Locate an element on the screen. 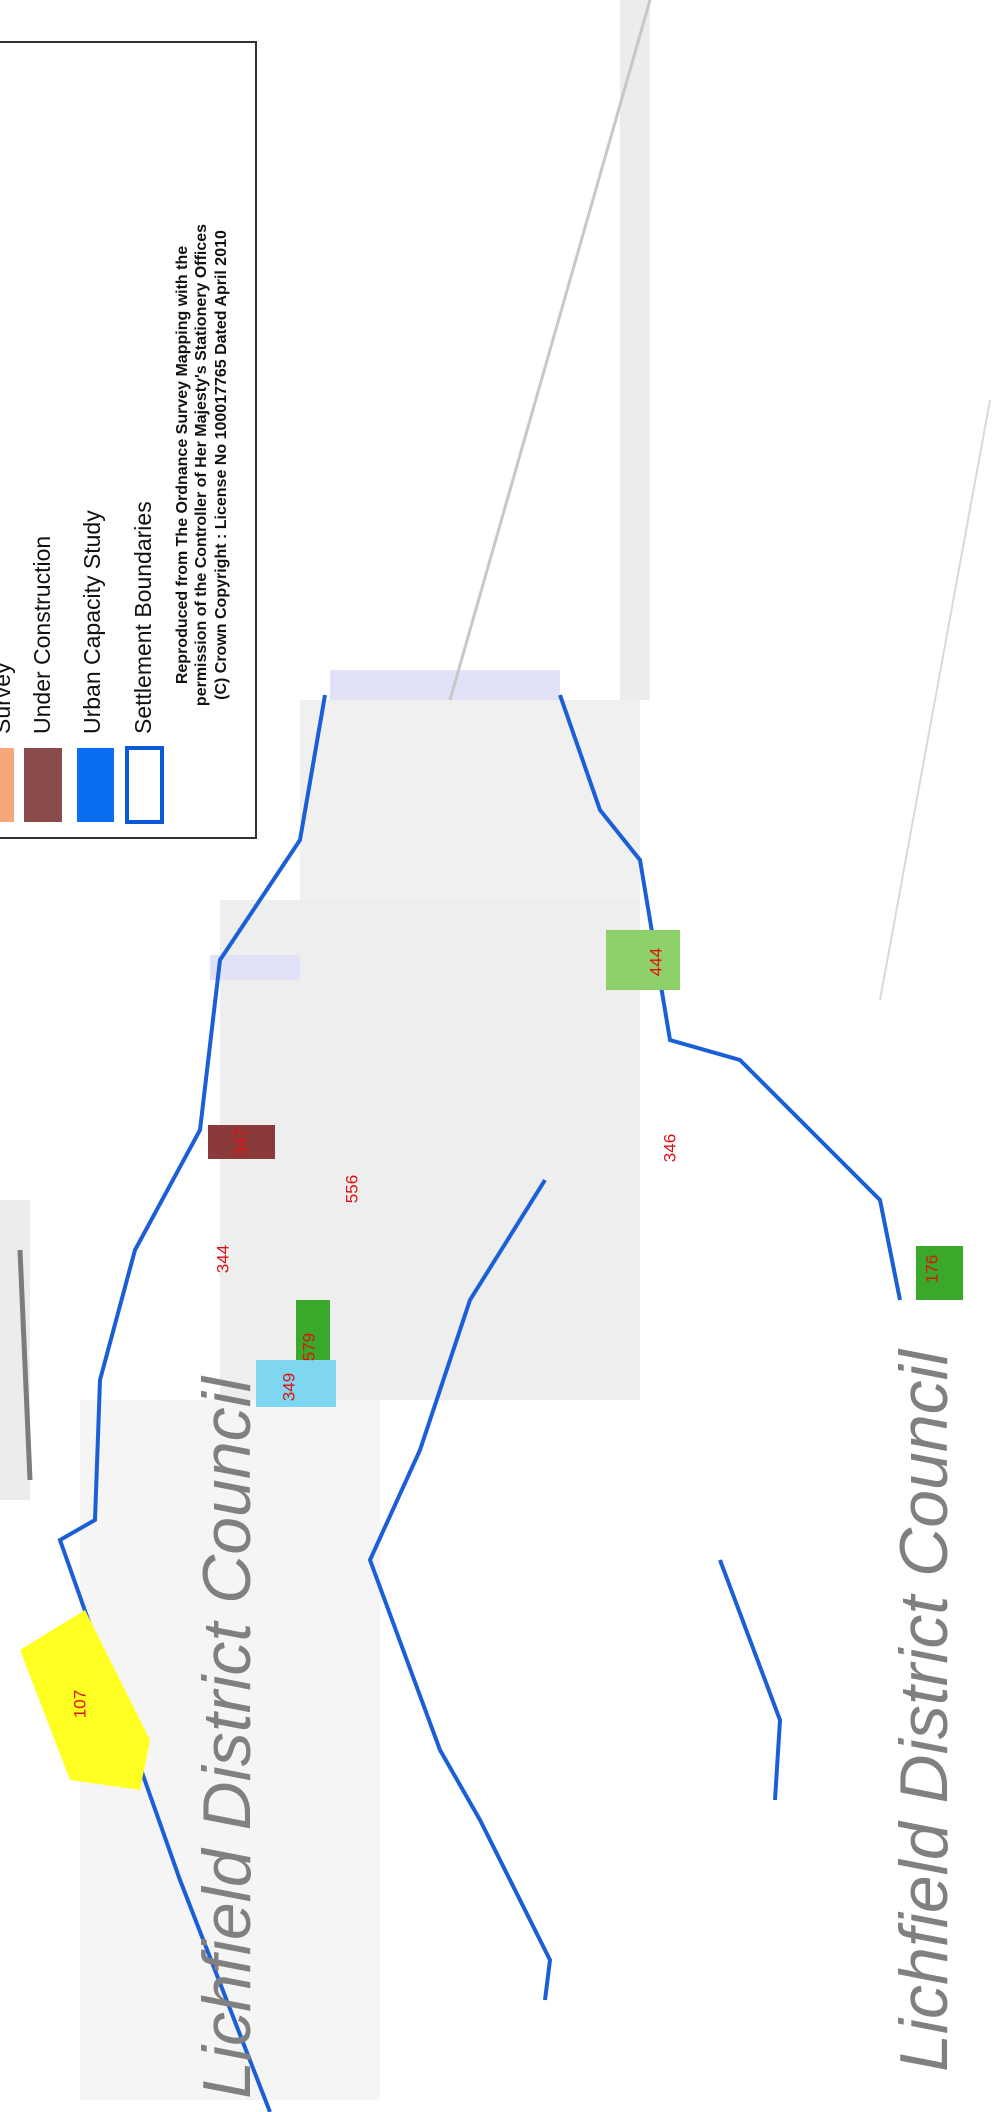  legend-label: Urban Capacity Study is located at coordinates (92, 622).